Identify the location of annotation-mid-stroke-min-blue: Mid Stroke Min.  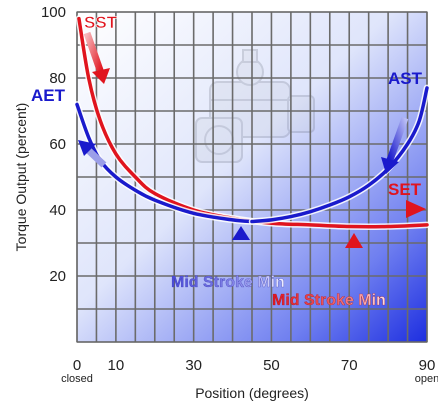
(228, 282).